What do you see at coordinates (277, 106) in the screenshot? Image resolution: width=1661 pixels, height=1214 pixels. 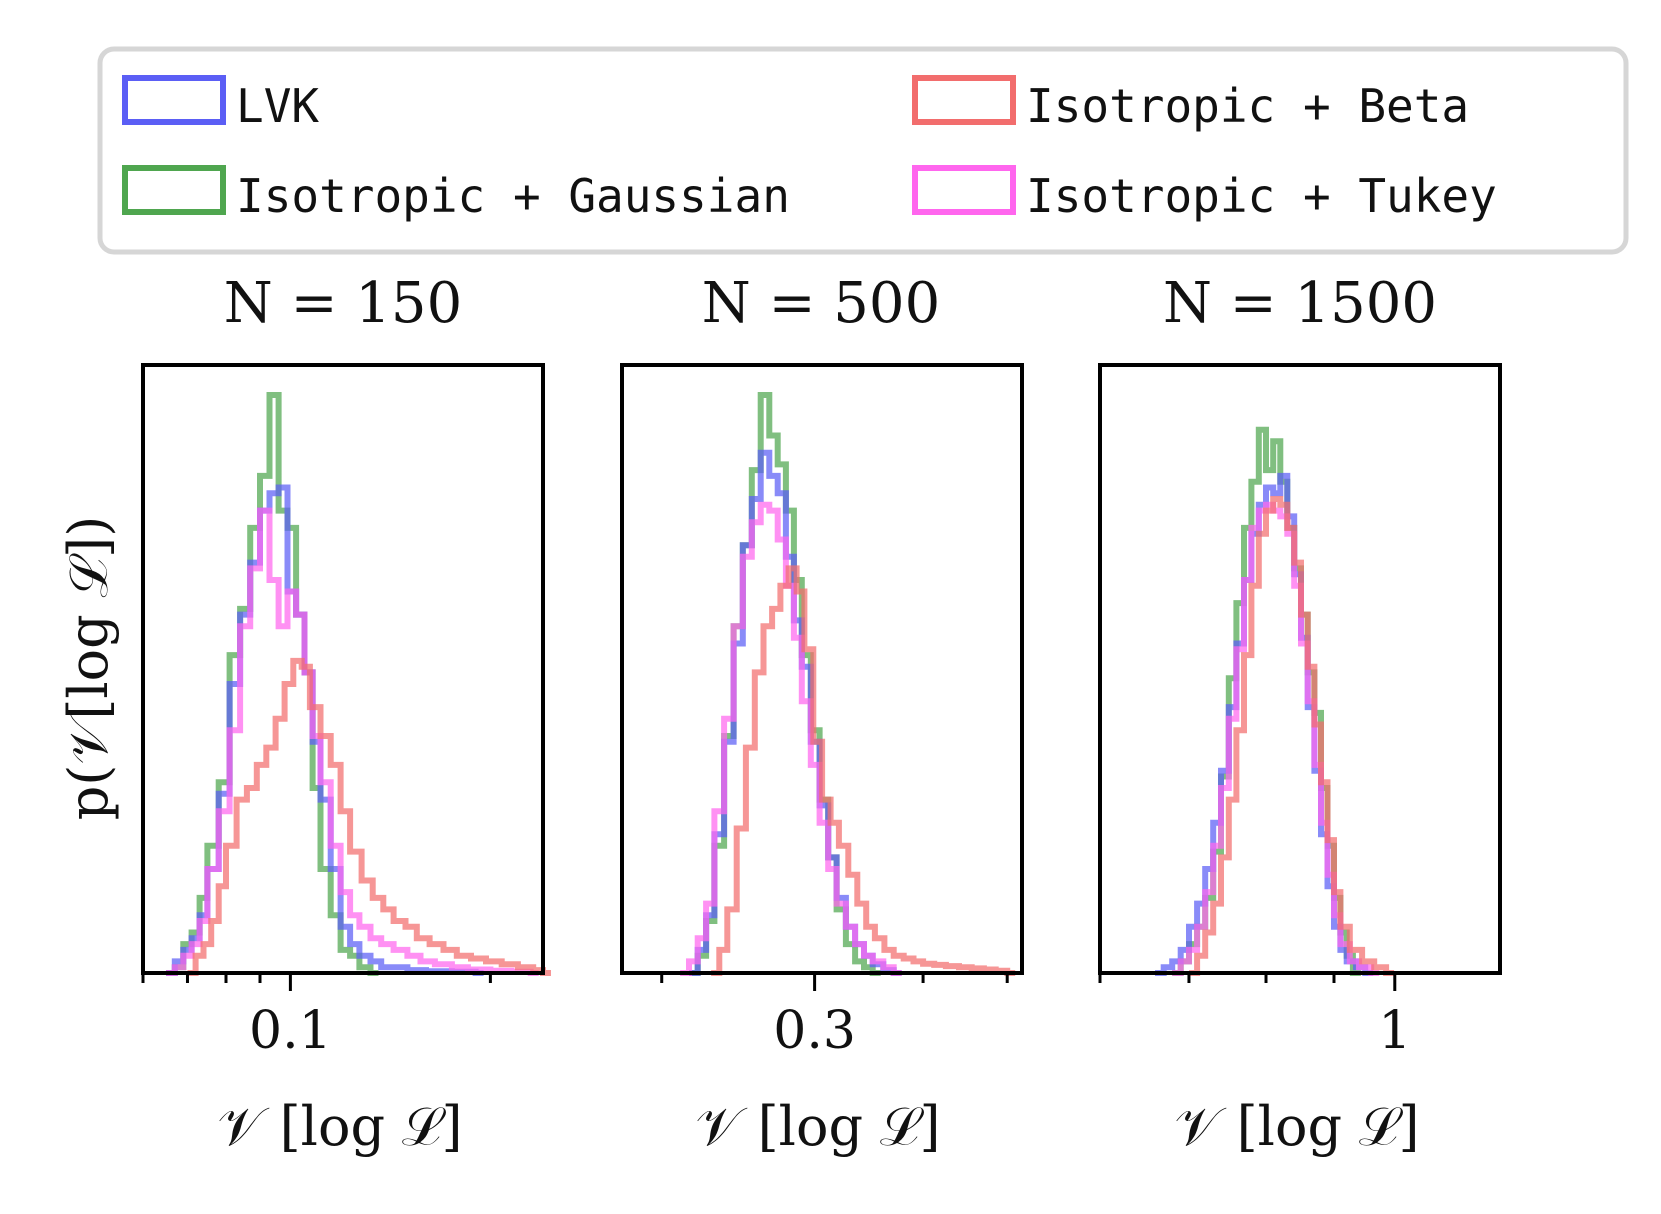 I see `legend-label-lvk: LVK` at bounding box center [277, 106].